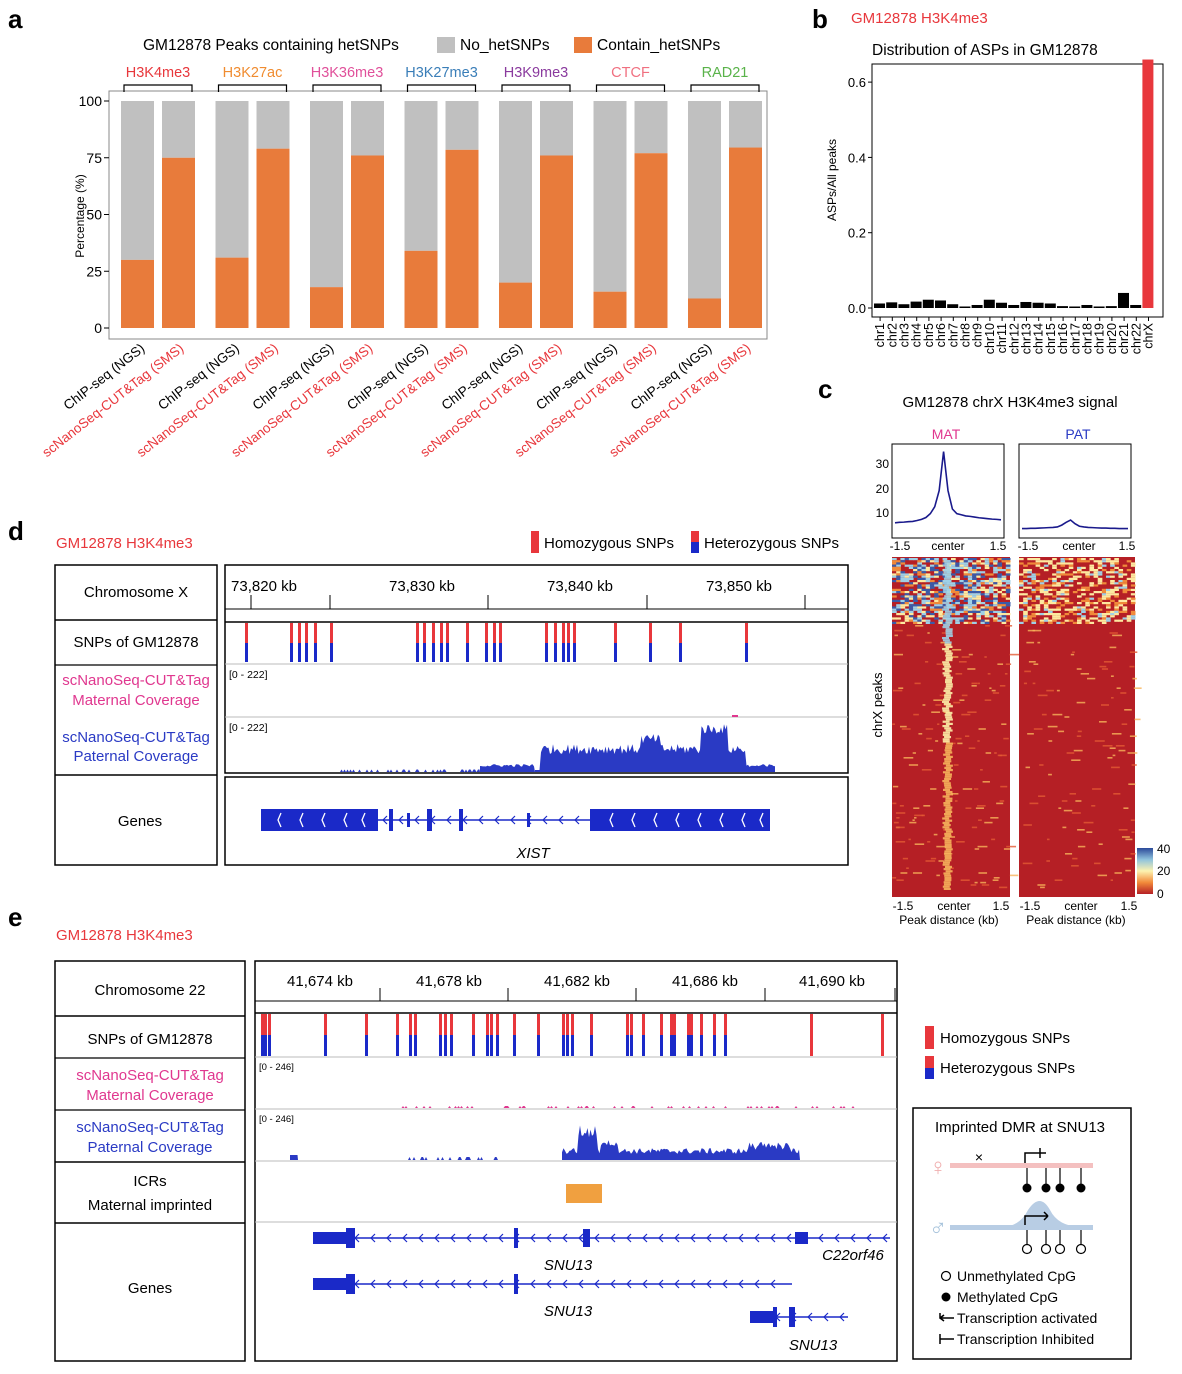 This screenshot has width=1182, height=1374. I want to click on bar-ngs-contain-hetsnps, so click(515, 305).